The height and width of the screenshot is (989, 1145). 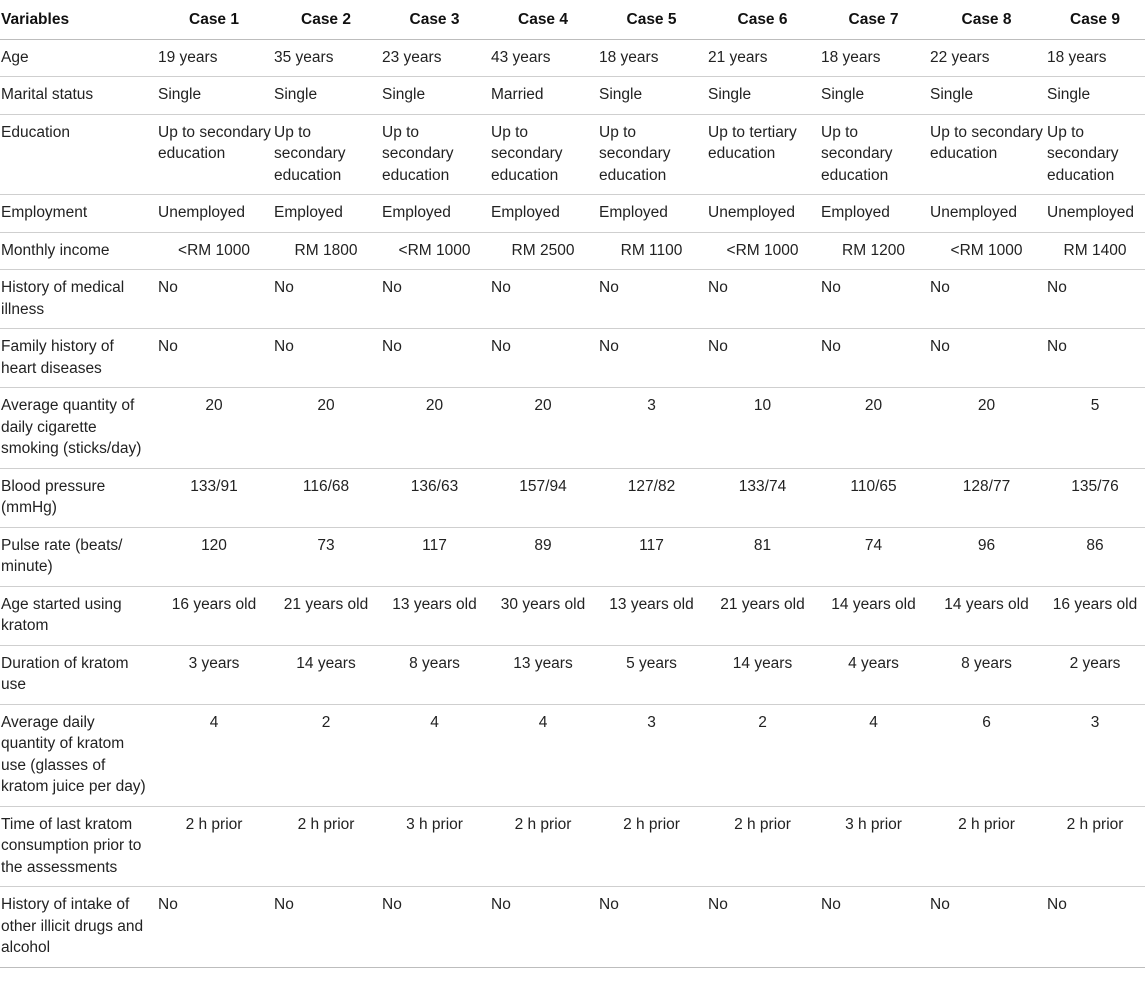 I want to click on table-cell-case-4: 13 years, so click(x=543, y=675).